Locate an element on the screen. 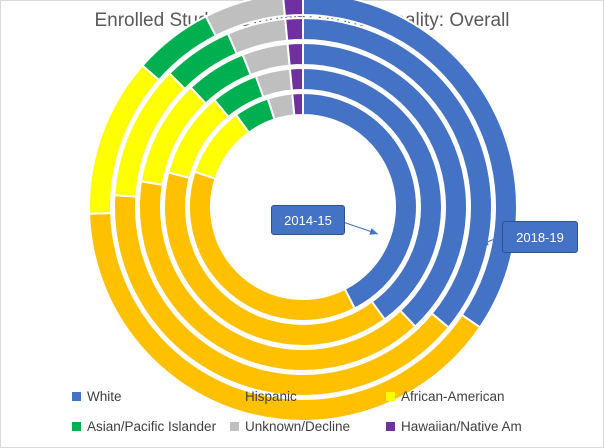 The width and height of the screenshot is (604, 448). callout-2018-19-arrow-arrowhead is located at coordinates (484, 242).